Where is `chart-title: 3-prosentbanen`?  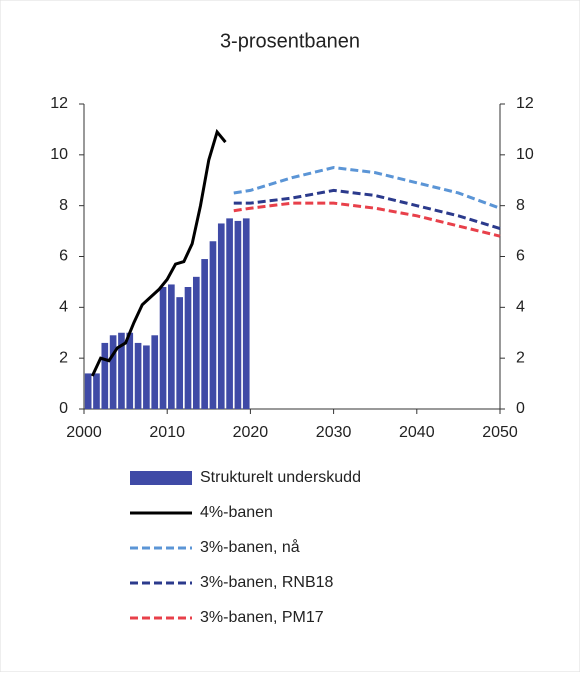
chart-title: 3-prosentbanen is located at coordinates (290, 41).